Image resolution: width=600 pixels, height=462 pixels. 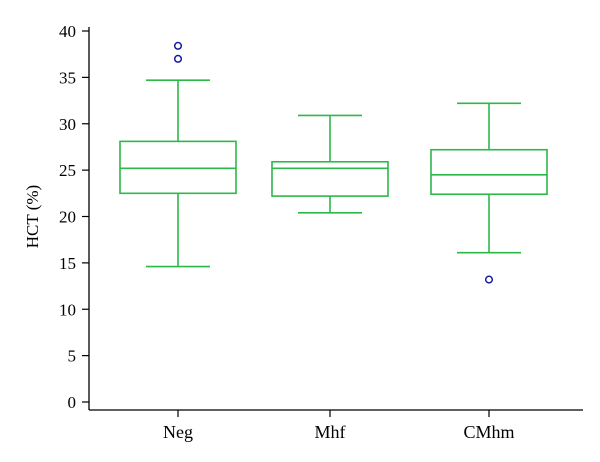 I want to click on y-tick-label: 20, so click(x=67, y=217).